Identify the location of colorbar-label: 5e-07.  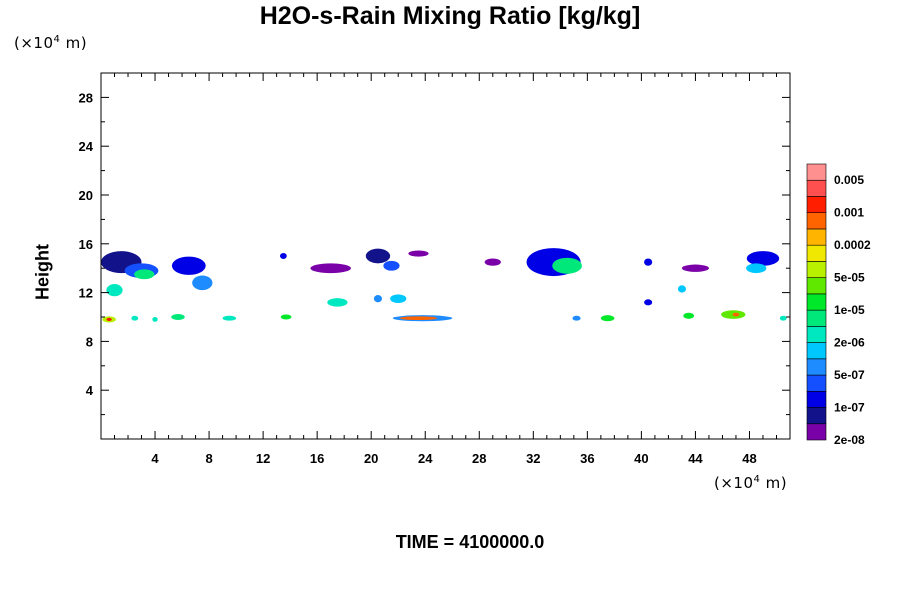
(849, 375).